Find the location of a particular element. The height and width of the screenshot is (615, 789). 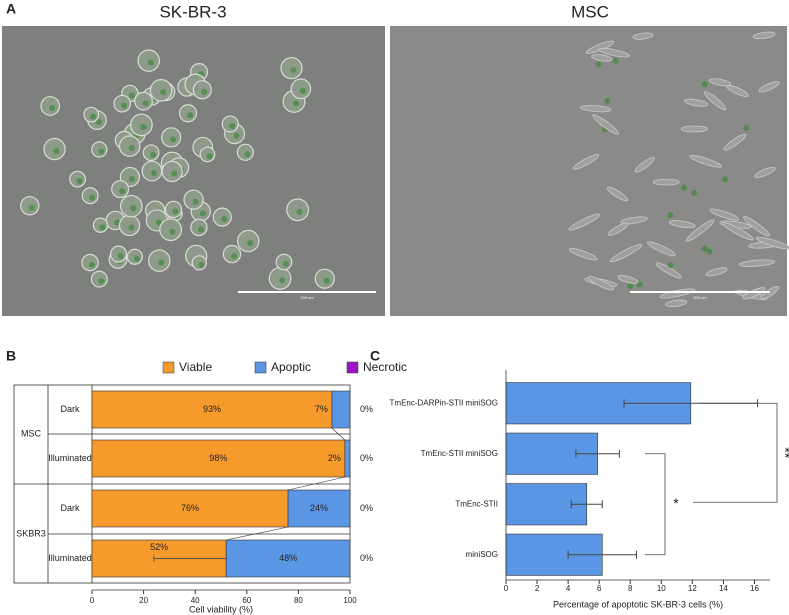

image-title: MSC is located at coordinates (590, 11).